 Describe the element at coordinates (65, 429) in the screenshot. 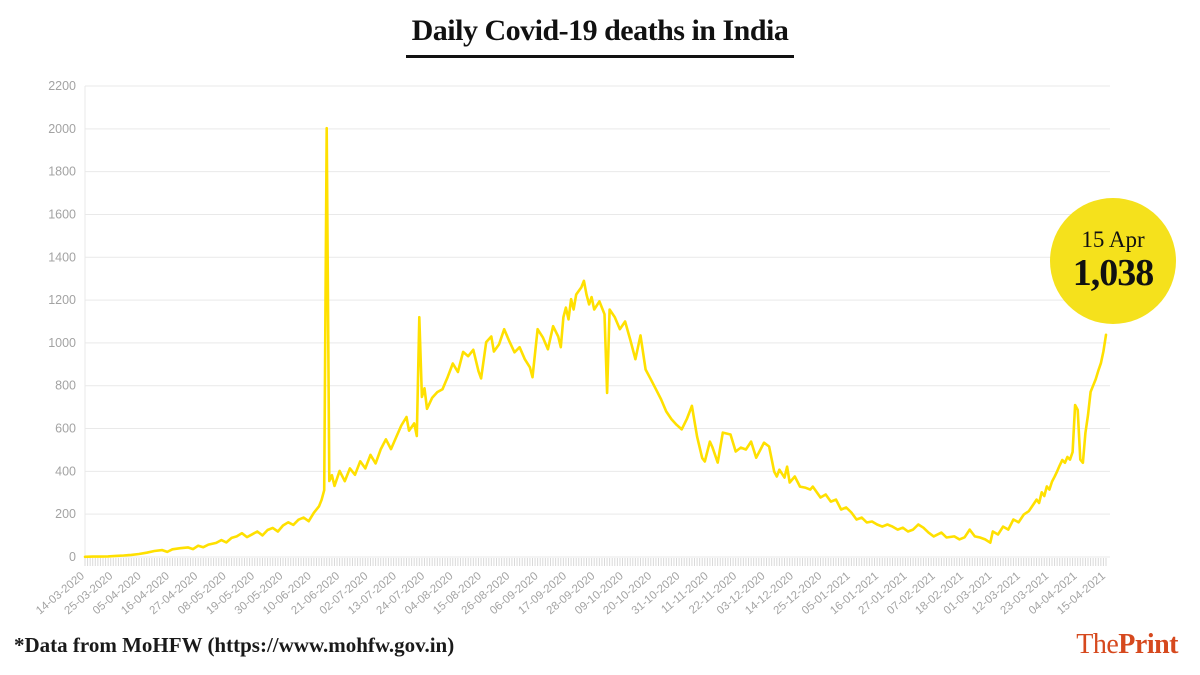

I see `y-axis-tick-label: 600` at that location.